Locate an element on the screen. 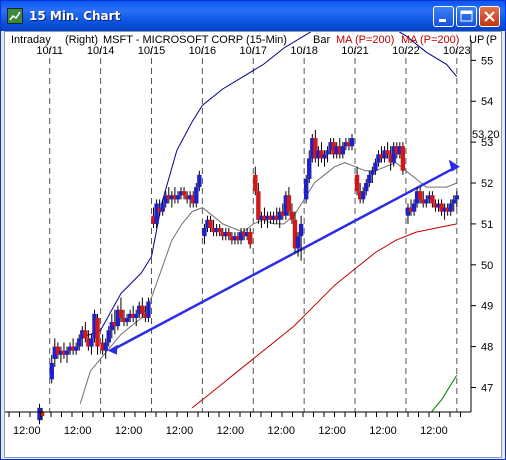  maximize-button is located at coordinates (466, 16).